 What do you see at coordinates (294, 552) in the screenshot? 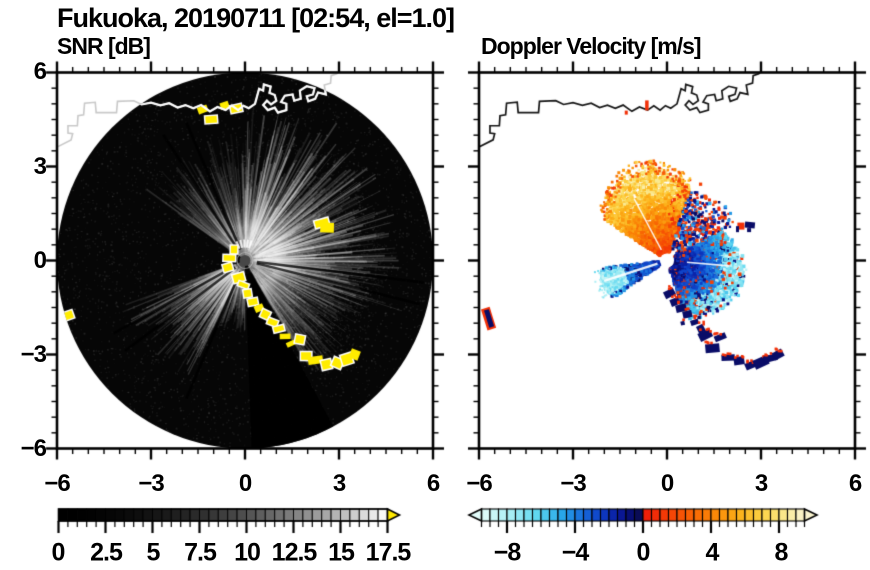
I see `snr-colorbar-tick-label: 12.5` at bounding box center [294, 552].